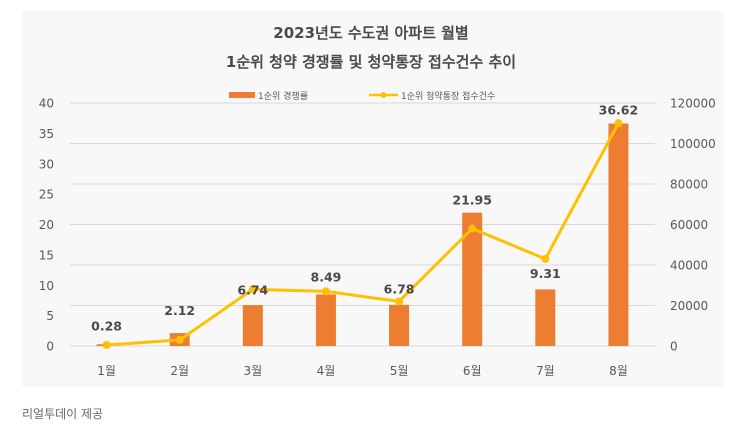  Describe the element at coordinates (179, 310) in the screenshot. I see `data-label: 2.12` at that location.